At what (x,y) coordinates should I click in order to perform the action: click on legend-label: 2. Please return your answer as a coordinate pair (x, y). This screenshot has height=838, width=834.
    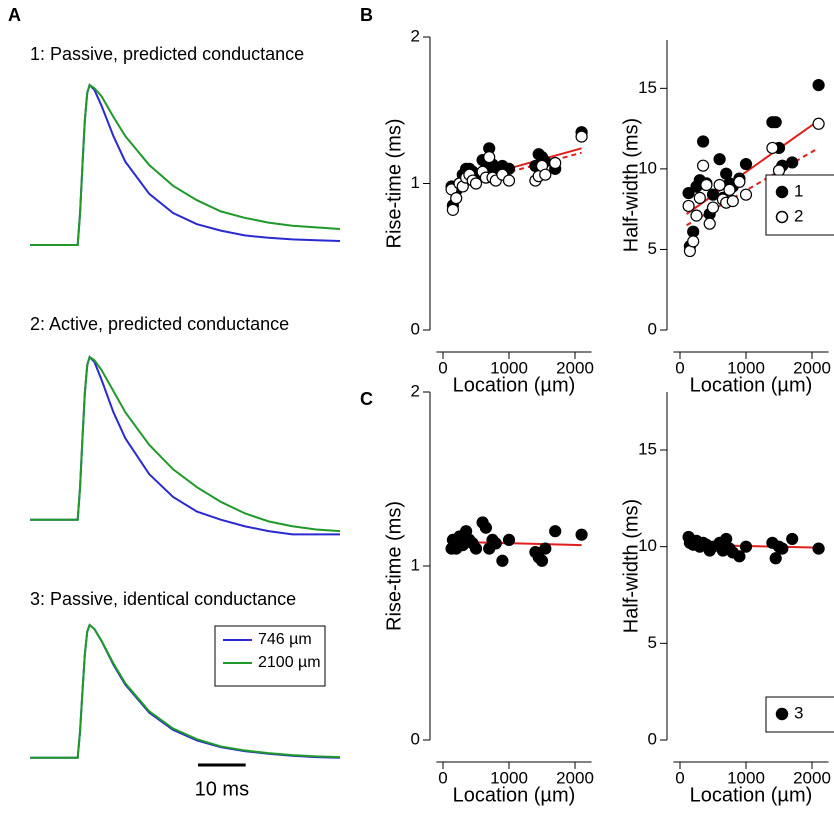
    Looking at the image, I should click on (798, 215).